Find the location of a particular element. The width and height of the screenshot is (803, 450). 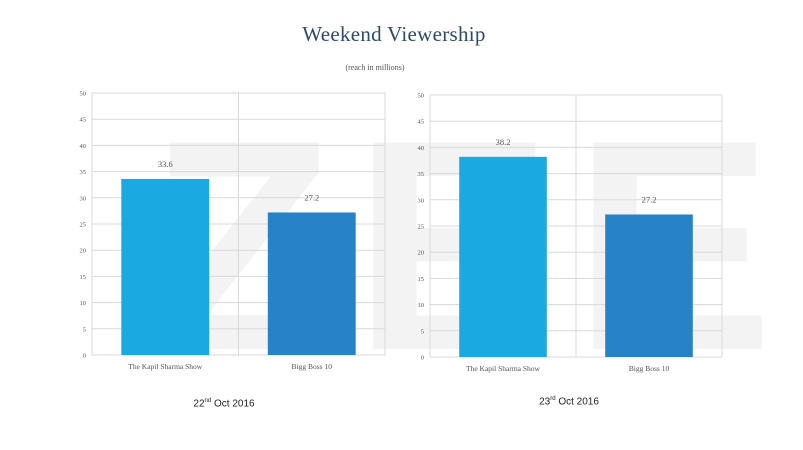

data-label: 38.2 is located at coordinates (503, 142).